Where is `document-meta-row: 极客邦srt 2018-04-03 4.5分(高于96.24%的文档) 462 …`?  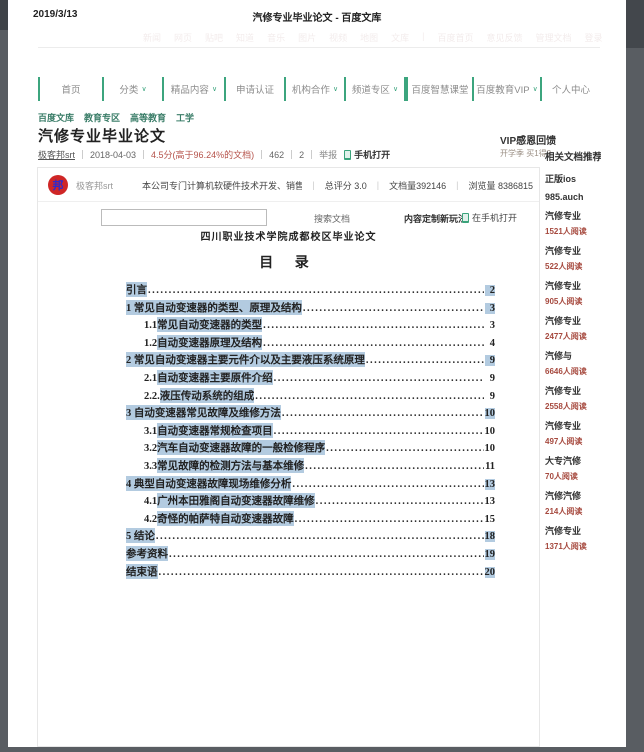
document-meta-row: 极客邦srt 2018-04-03 4.5分(高于96.24%的文档) 462 … is located at coordinates (214, 154).